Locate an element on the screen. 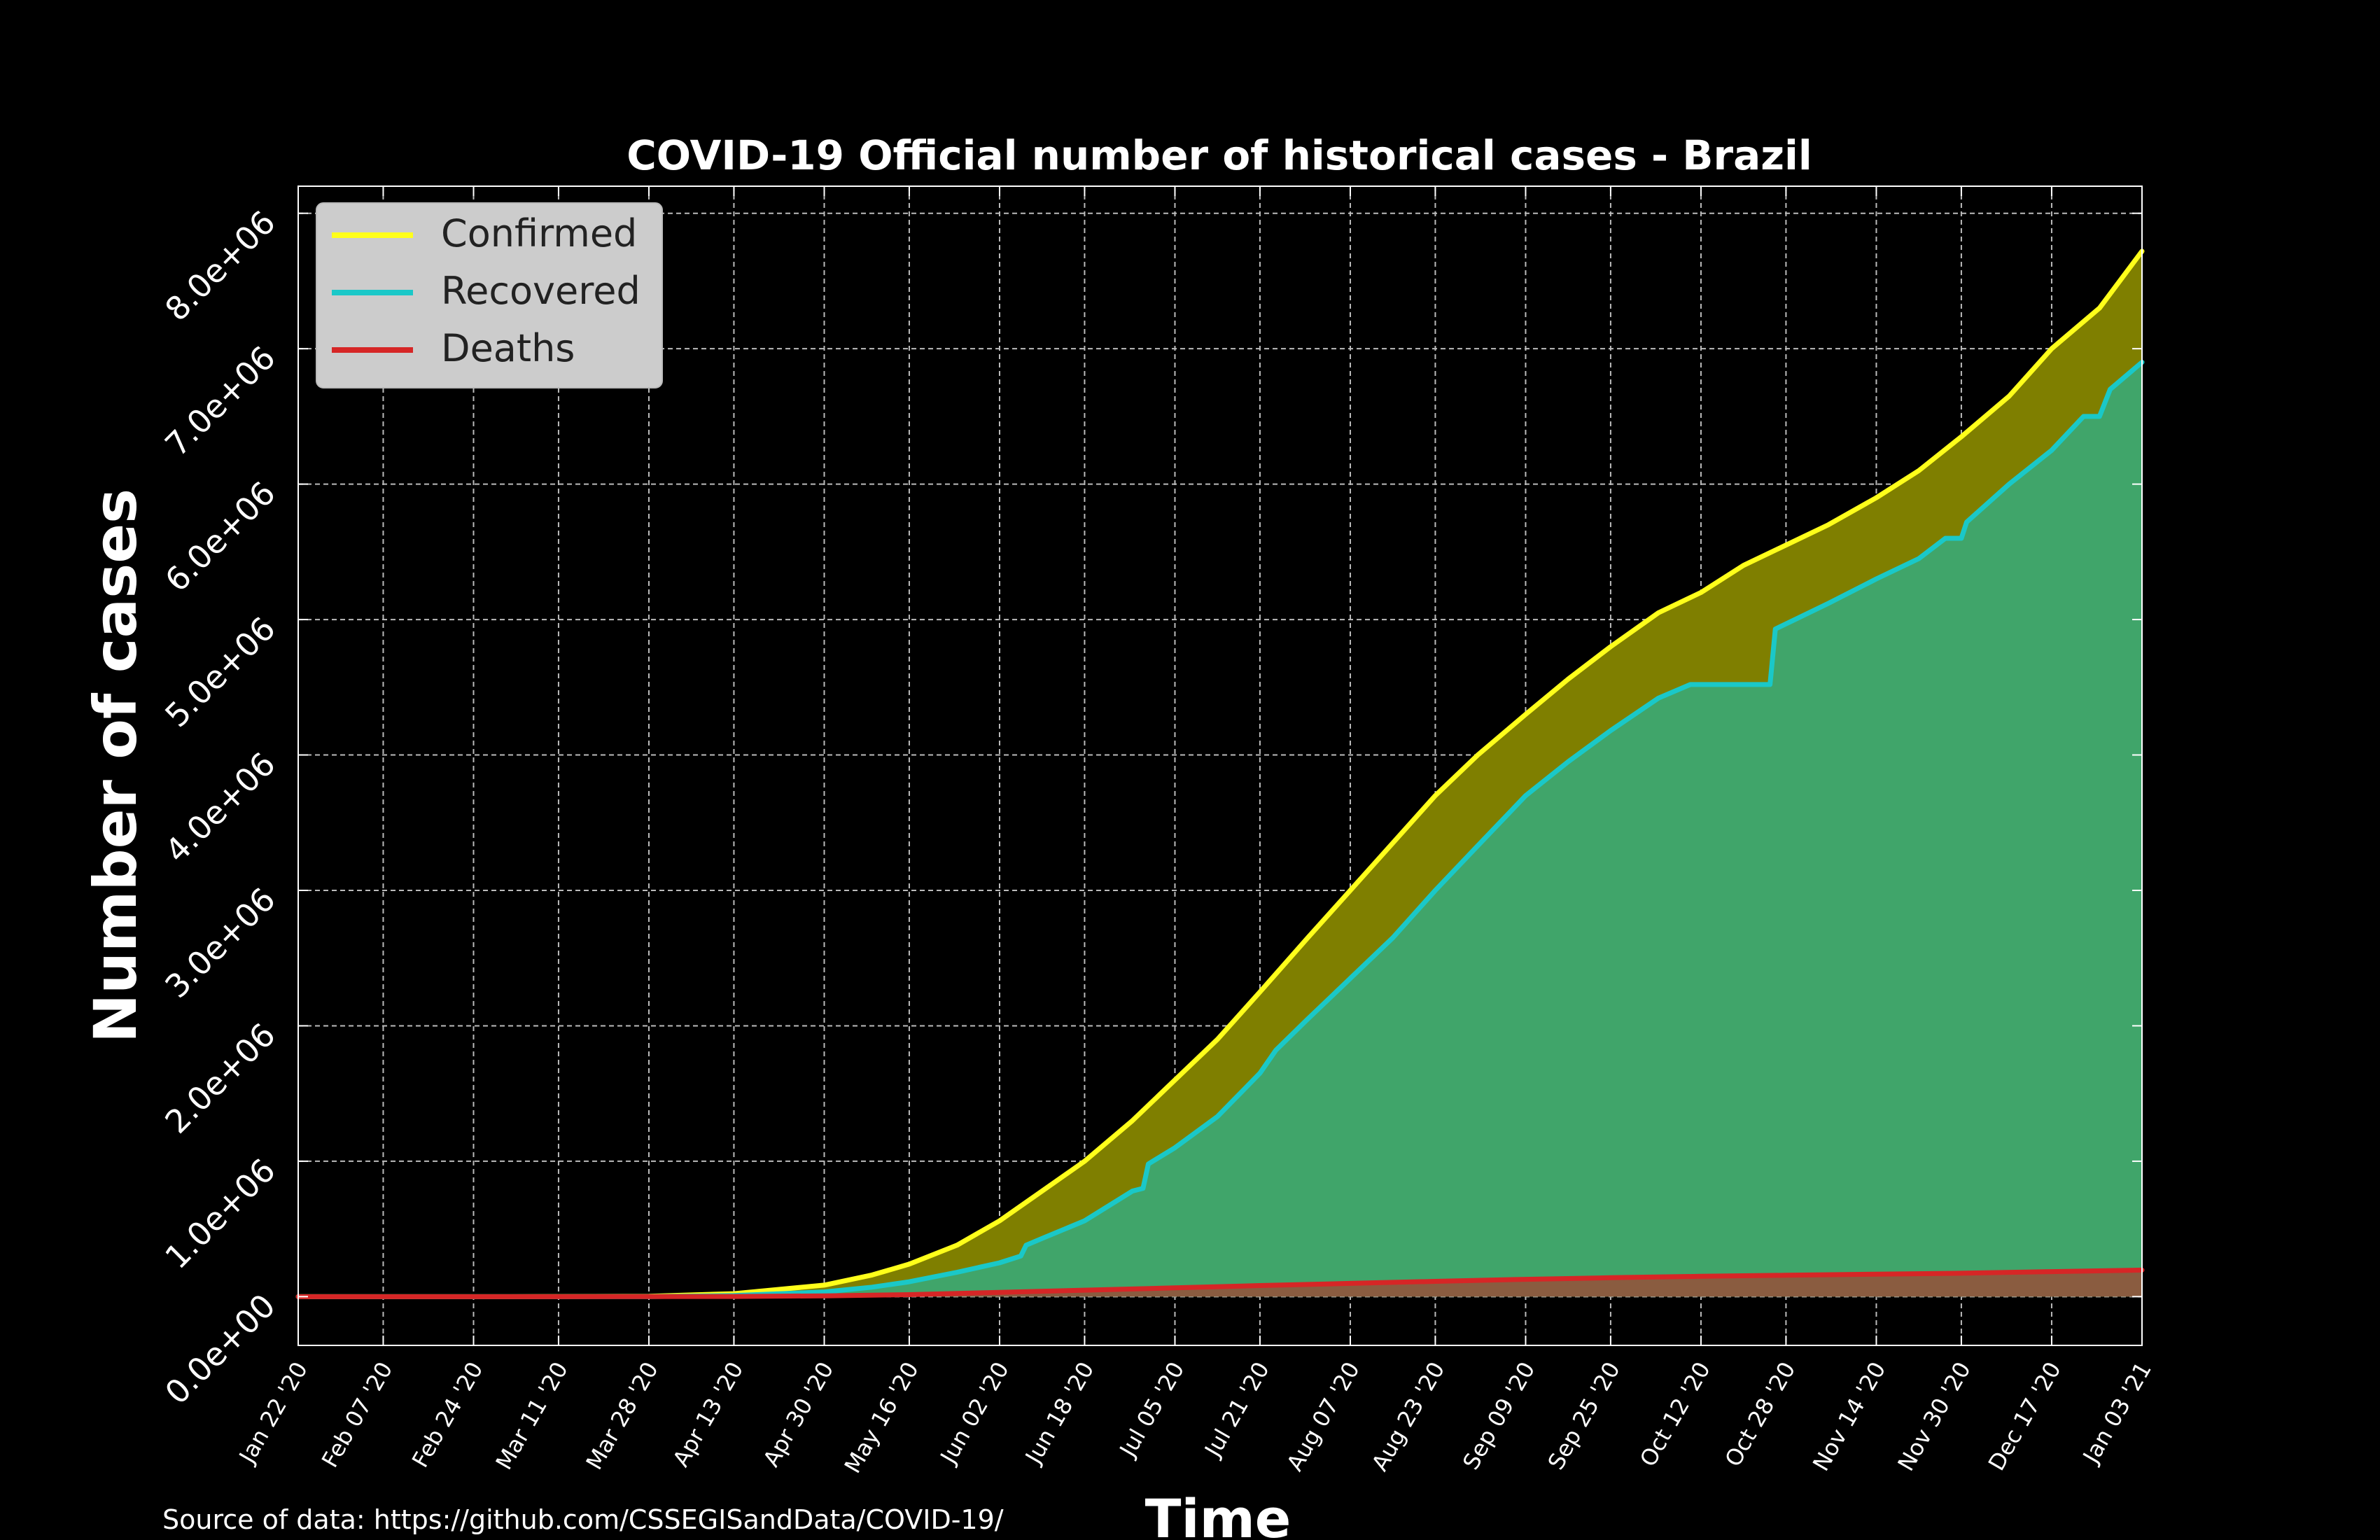  legend-label-recovered: Recovered is located at coordinates (540, 291).